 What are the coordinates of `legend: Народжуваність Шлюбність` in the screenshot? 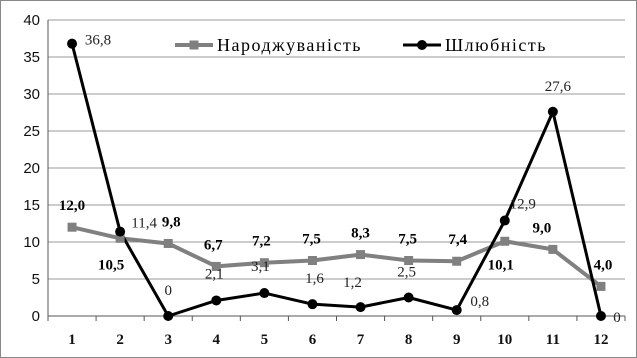 It's located at (361, 45).